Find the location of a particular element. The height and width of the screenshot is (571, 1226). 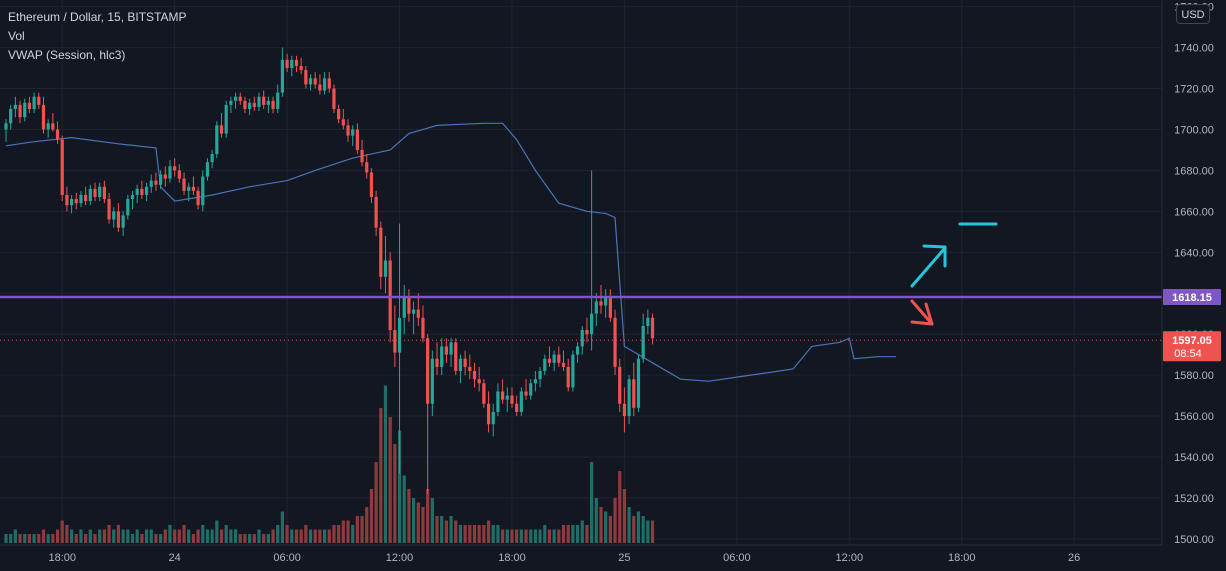

vol-indicator-label: Vol is located at coordinates (16, 36).